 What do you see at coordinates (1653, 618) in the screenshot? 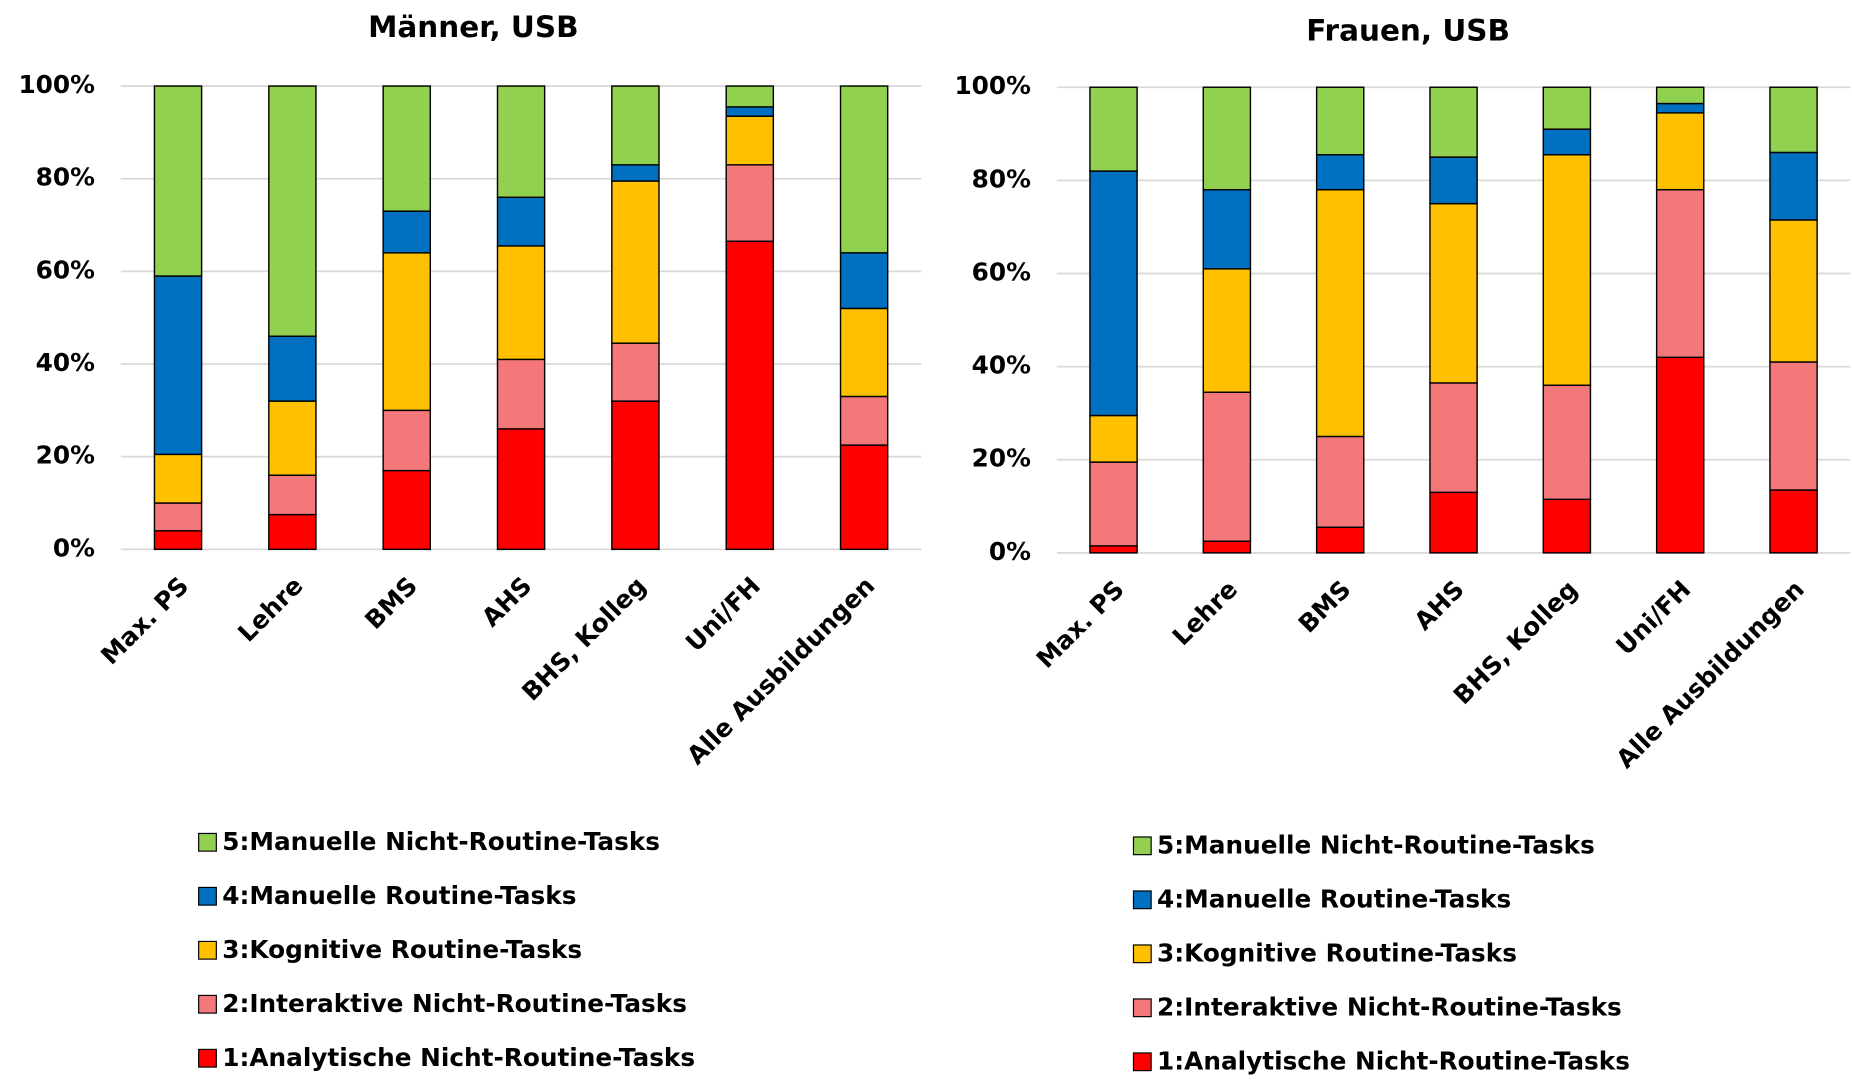
I see `x-tick-label: Uni/FH` at bounding box center [1653, 618].